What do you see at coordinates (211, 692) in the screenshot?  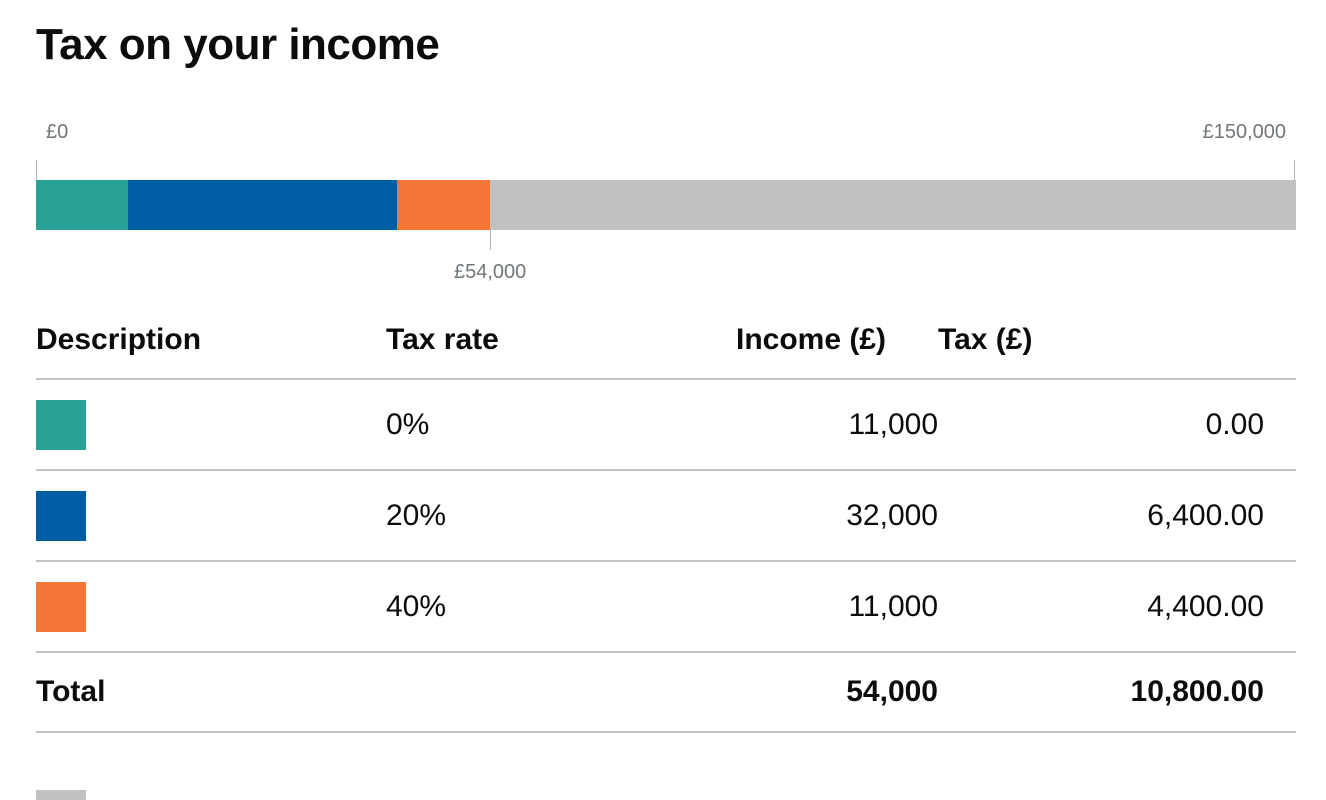 I see `total-label: Total` at bounding box center [211, 692].